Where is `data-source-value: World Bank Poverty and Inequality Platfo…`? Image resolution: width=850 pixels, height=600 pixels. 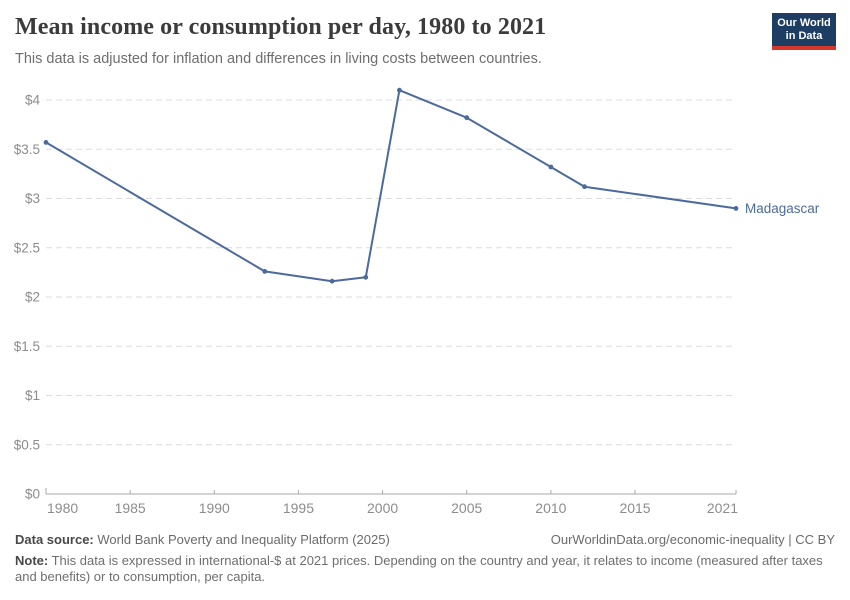 data-source-value: World Bank Poverty and Inequality Platfo… is located at coordinates (243, 539).